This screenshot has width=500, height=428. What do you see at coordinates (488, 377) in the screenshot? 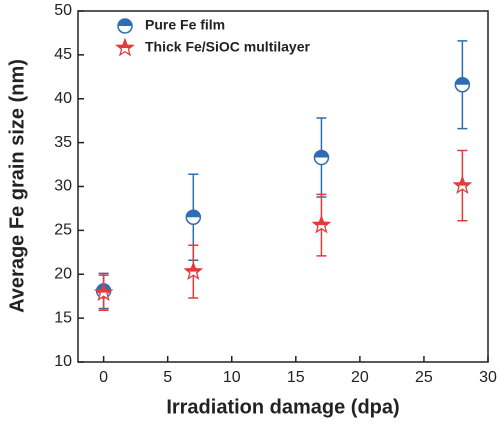
I see `x-tick-label: 30` at bounding box center [488, 377].